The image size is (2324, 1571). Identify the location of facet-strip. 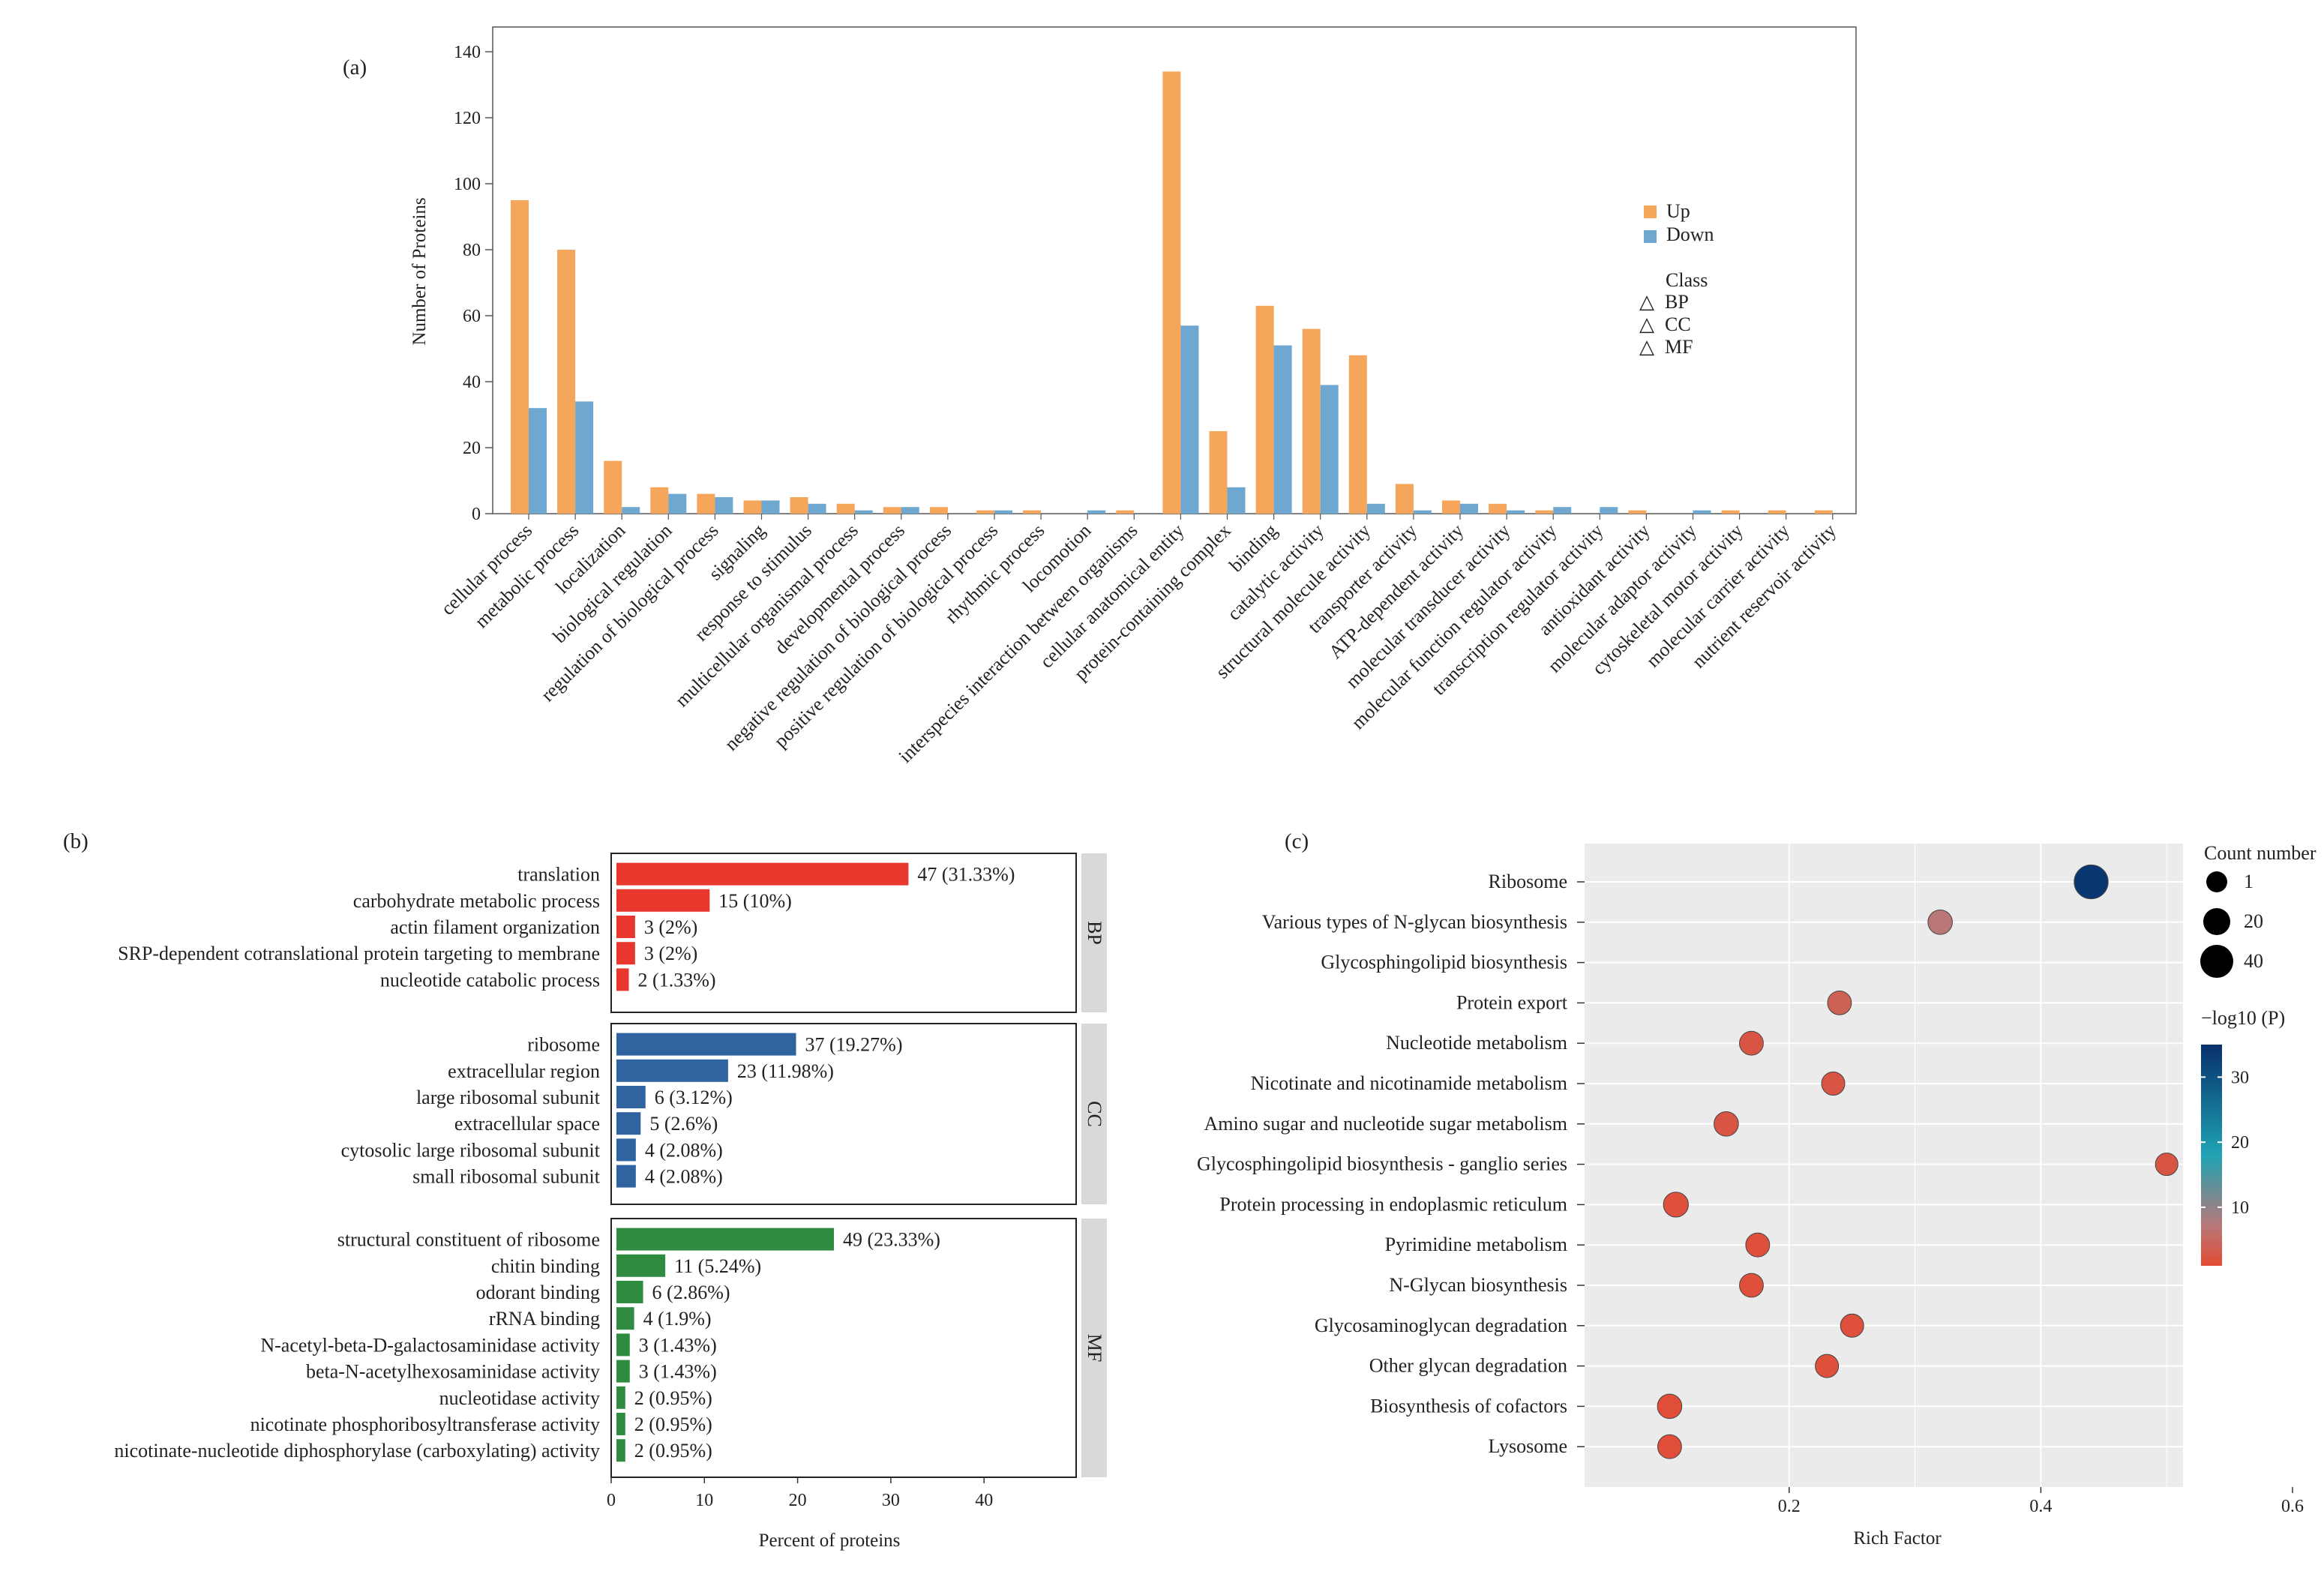
(1094, 932).